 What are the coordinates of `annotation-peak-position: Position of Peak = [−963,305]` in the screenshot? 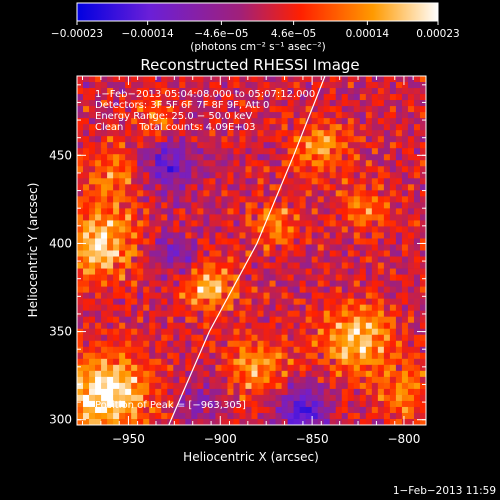 It's located at (170, 405).